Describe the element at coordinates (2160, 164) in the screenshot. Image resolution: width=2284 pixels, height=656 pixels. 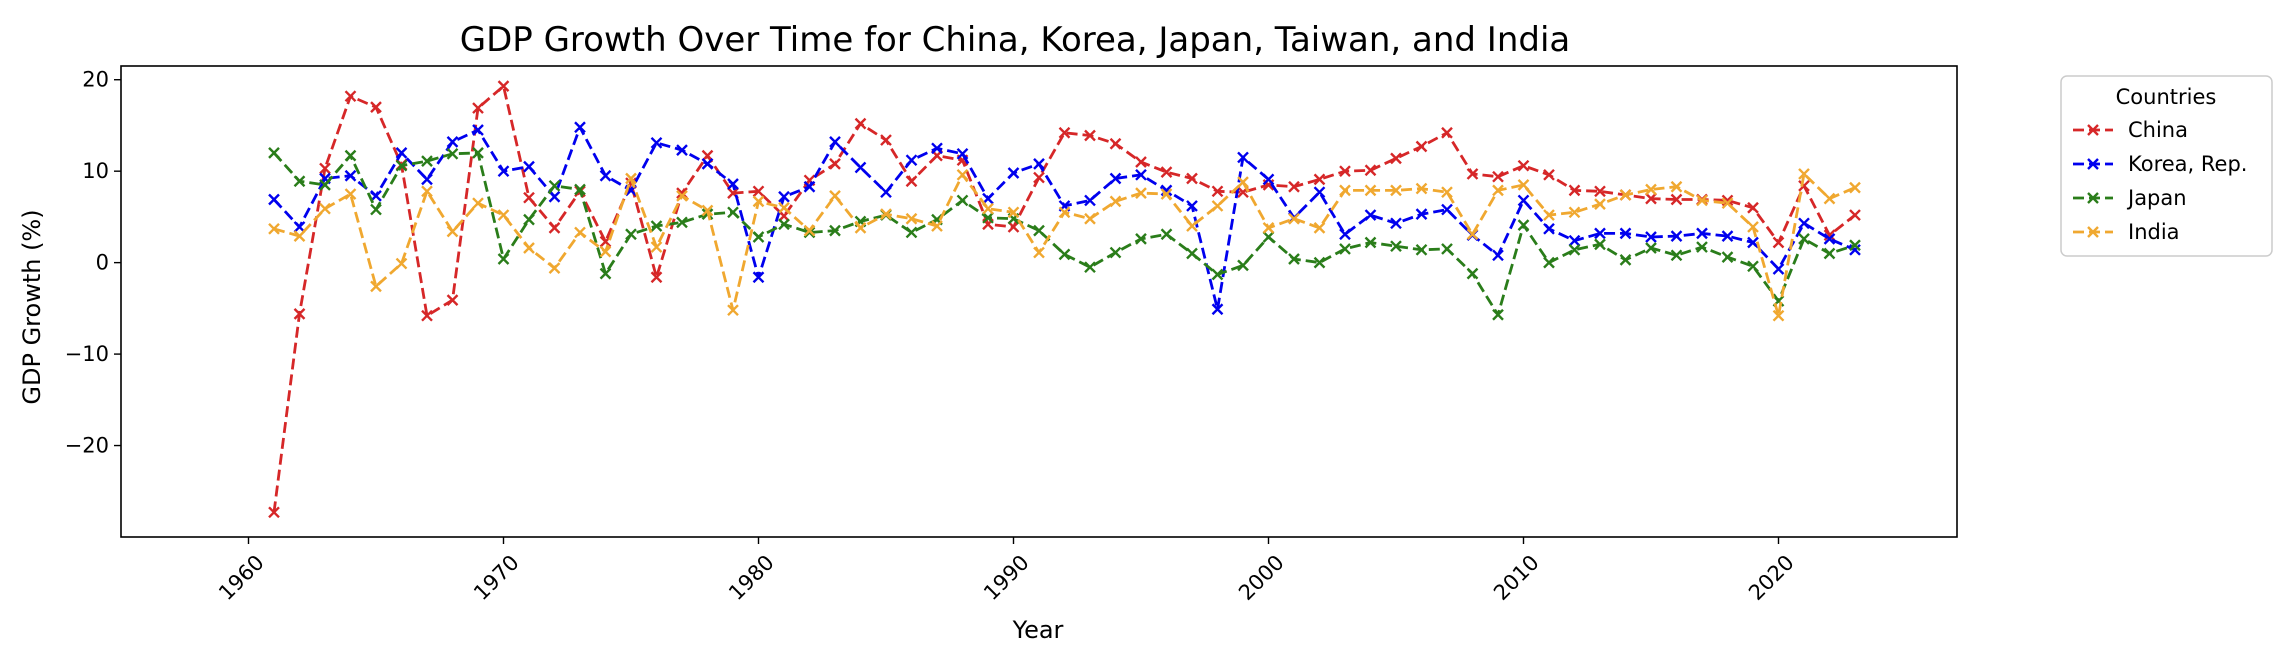
I see `legend-item-korea-rep: Korea, Rep.` at that location.